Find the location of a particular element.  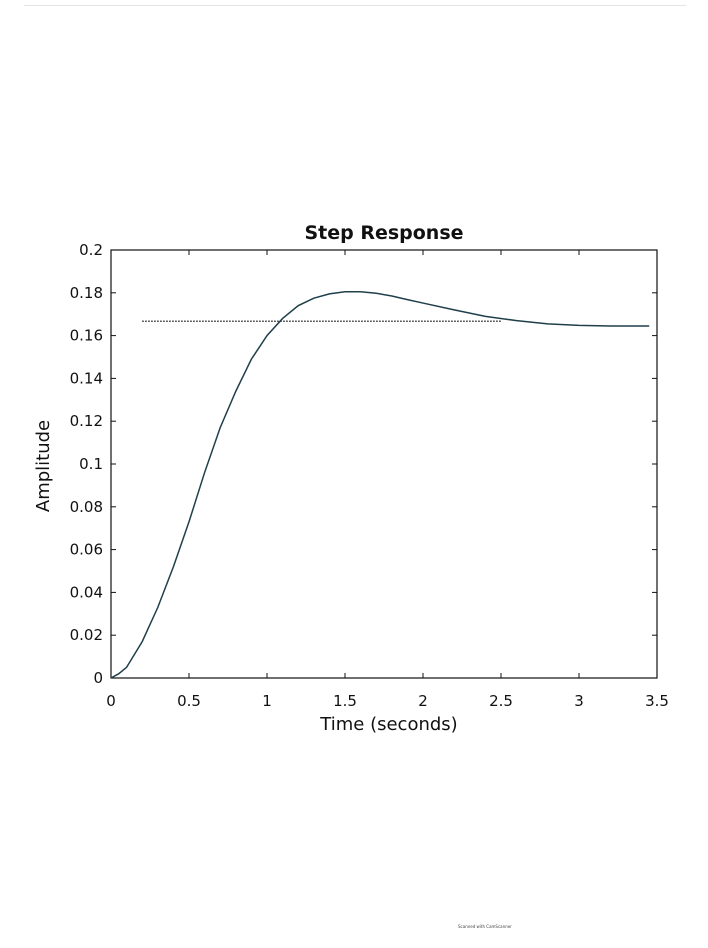

y-tick-label: 0.06 is located at coordinates (86, 550).